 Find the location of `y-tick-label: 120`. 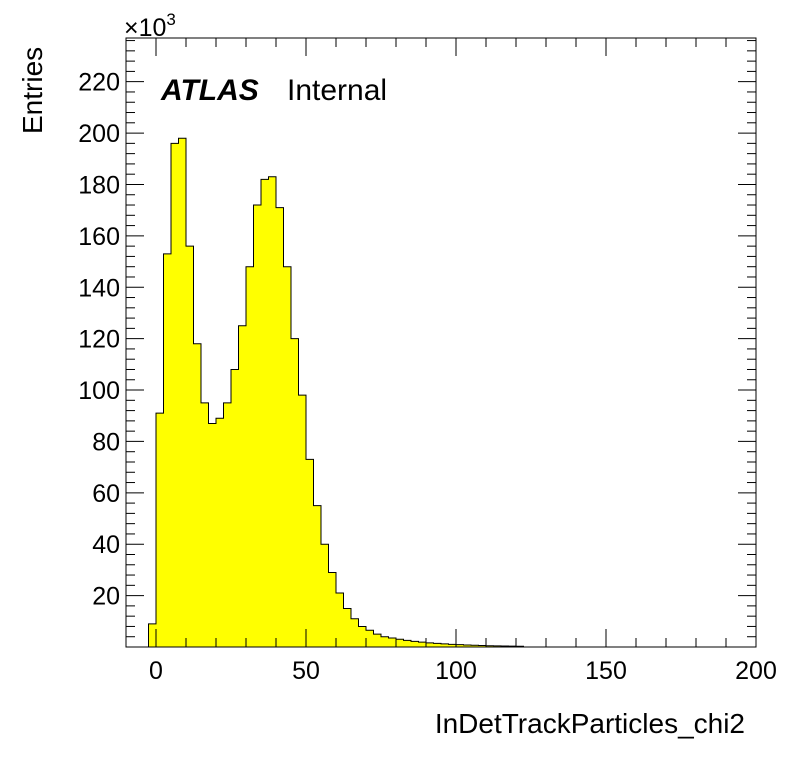

y-tick-label: 120 is located at coordinates (99, 340).